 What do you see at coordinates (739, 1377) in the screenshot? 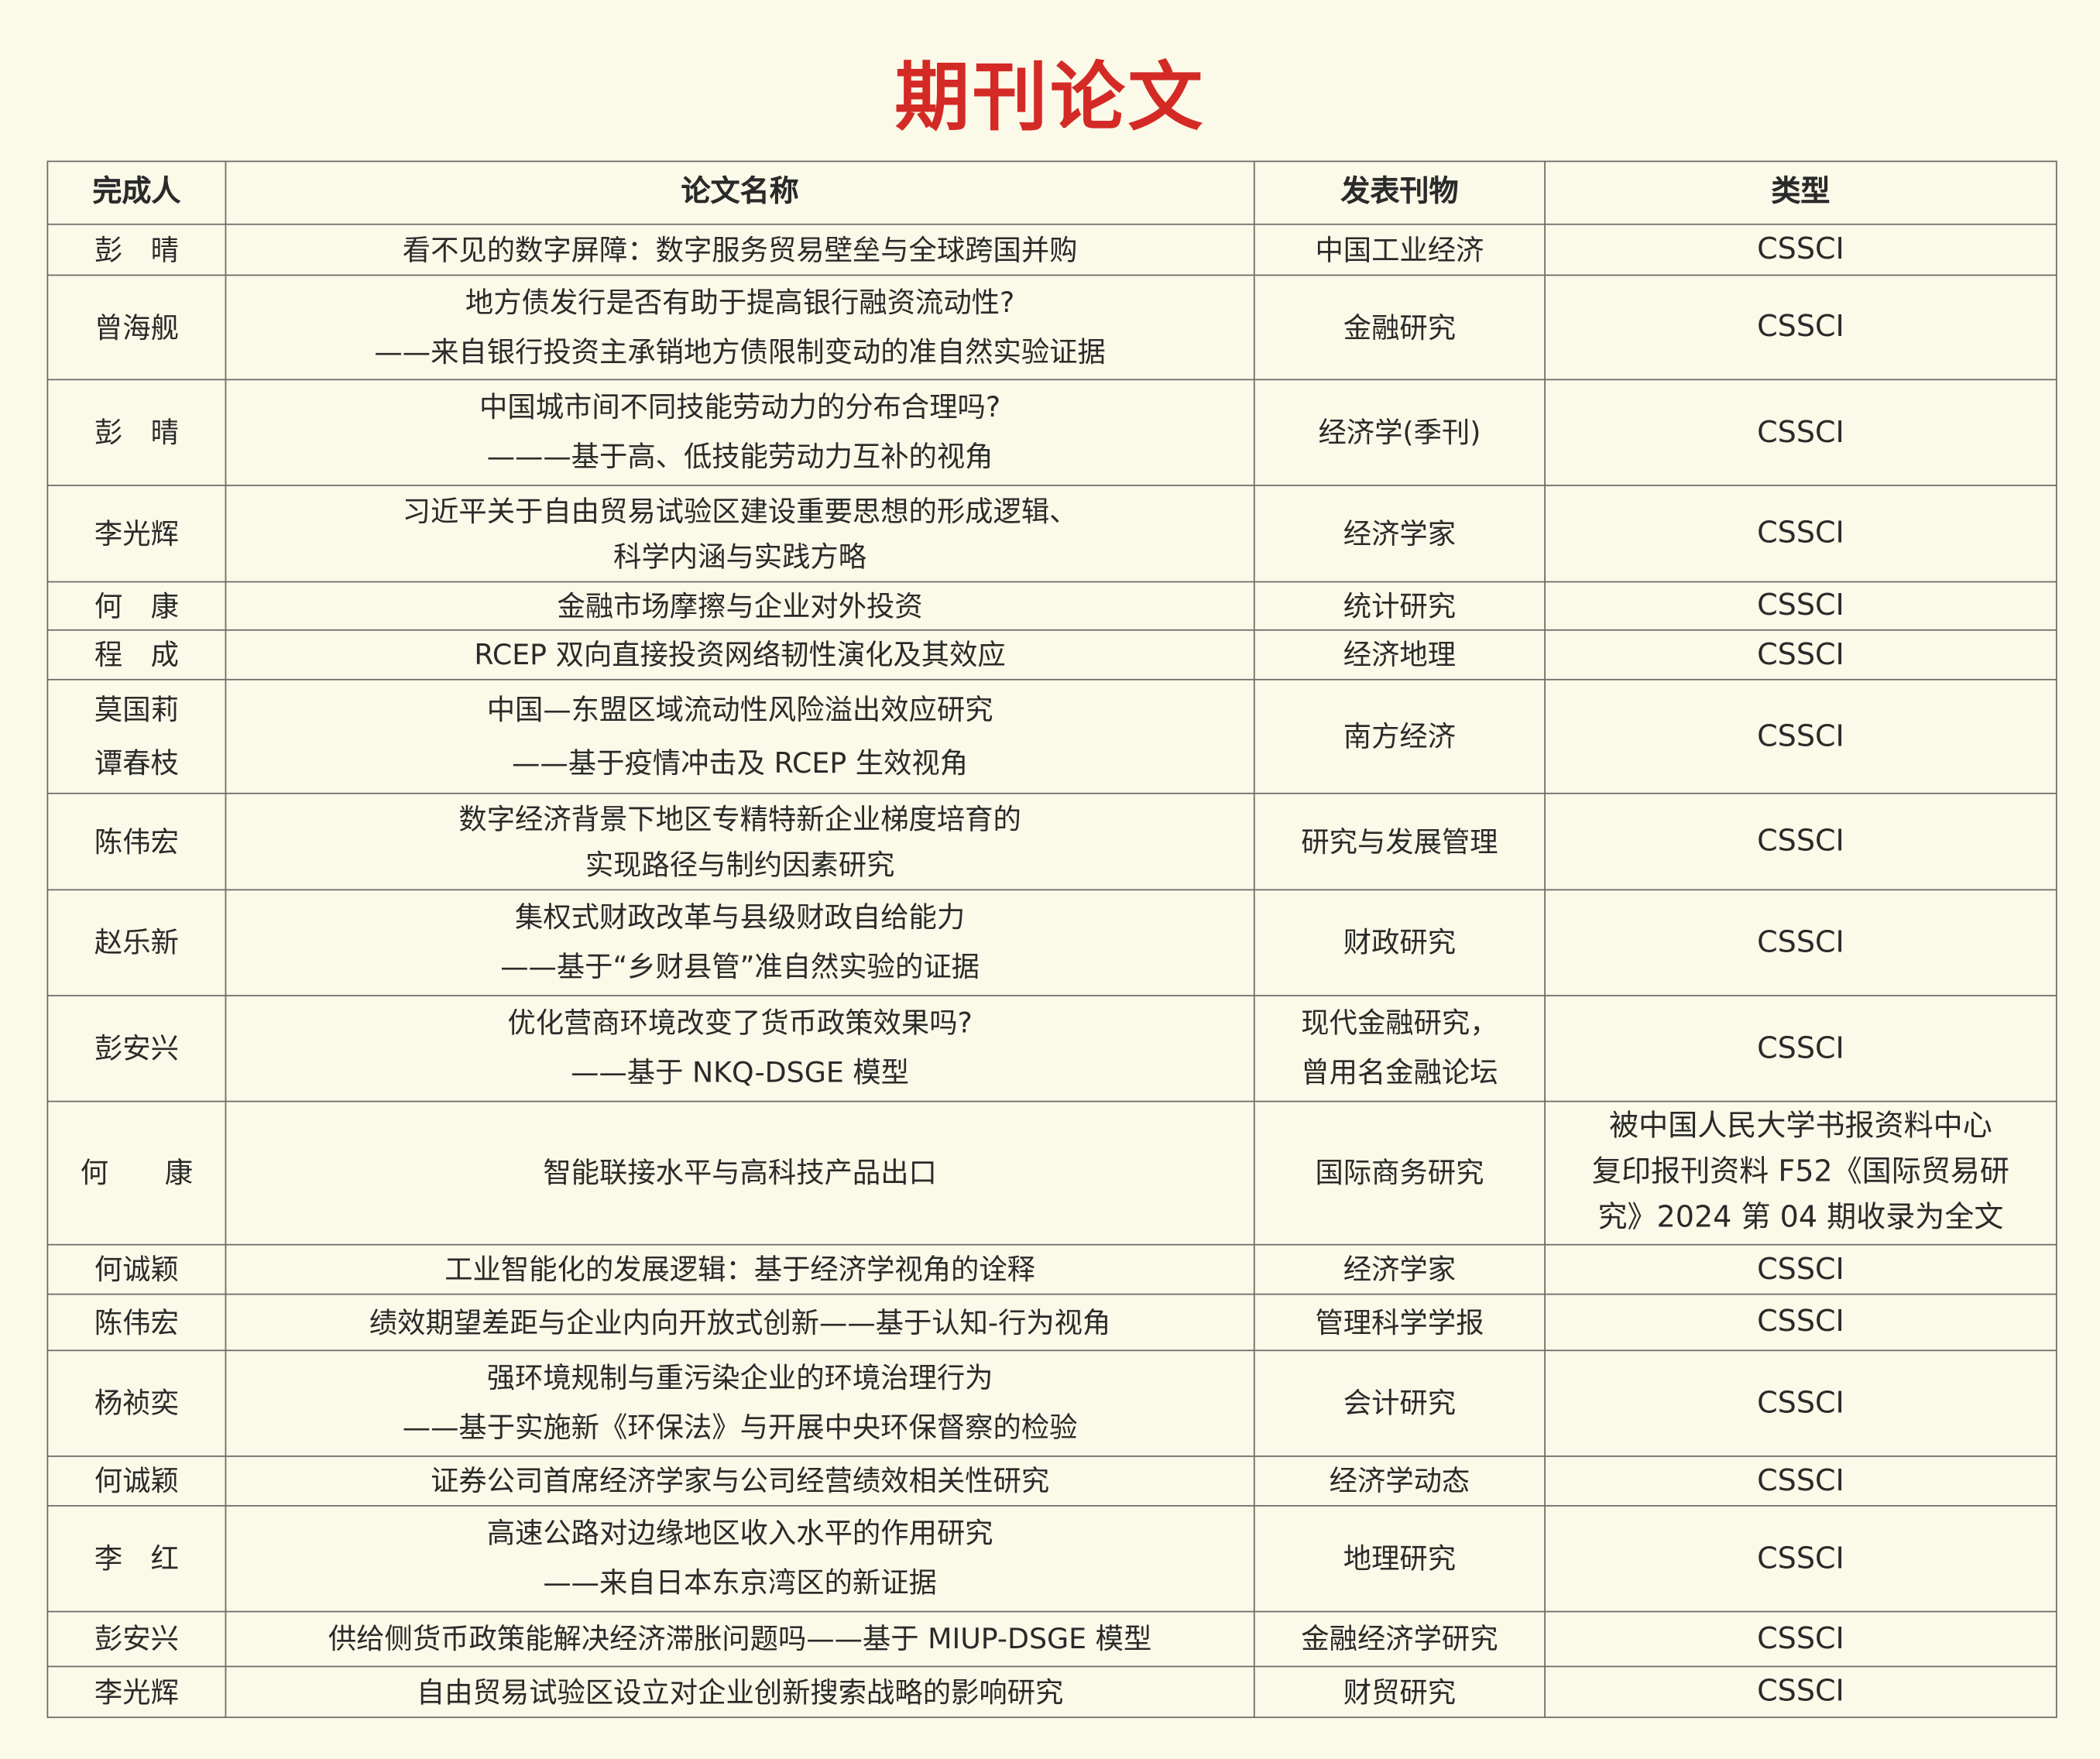
I see `paper-title-line: 强环境规制与重污染企业的环境治理行为` at bounding box center [739, 1377].